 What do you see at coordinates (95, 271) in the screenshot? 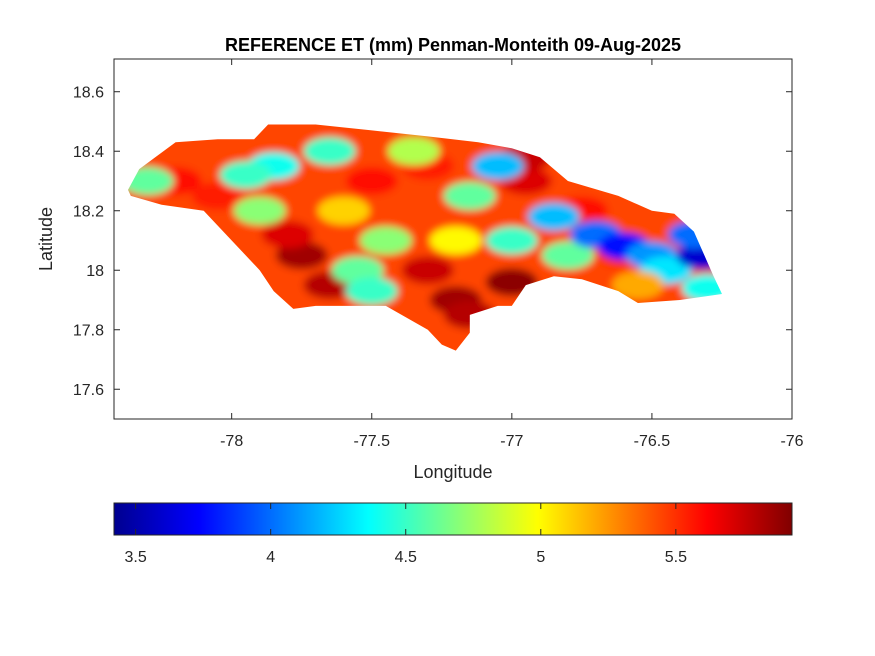
I see `y-tick-label: 18` at bounding box center [95, 271].